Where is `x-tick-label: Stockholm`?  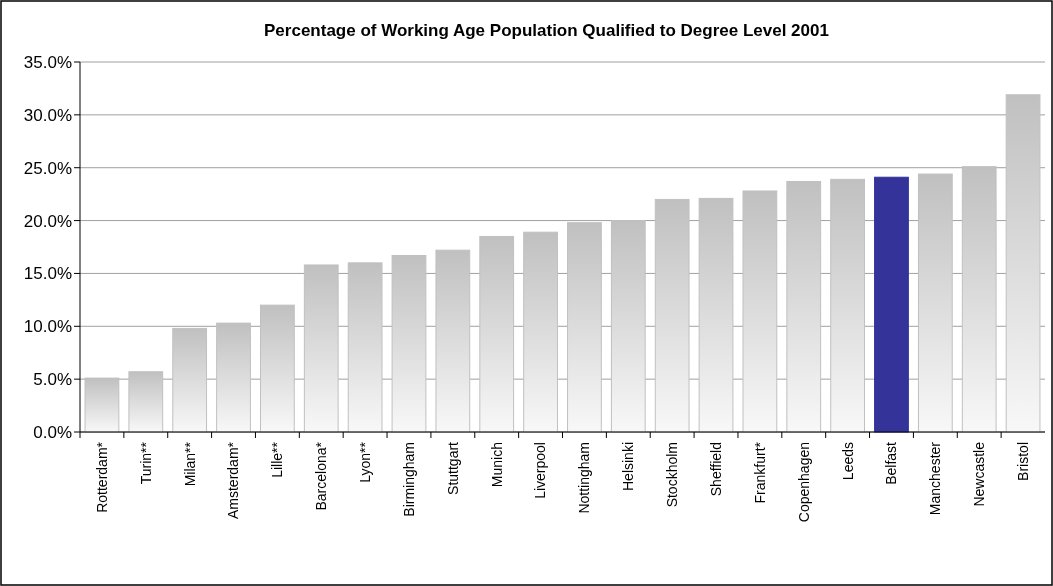
x-tick-label: Stockholm is located at coordinates (672, 475).